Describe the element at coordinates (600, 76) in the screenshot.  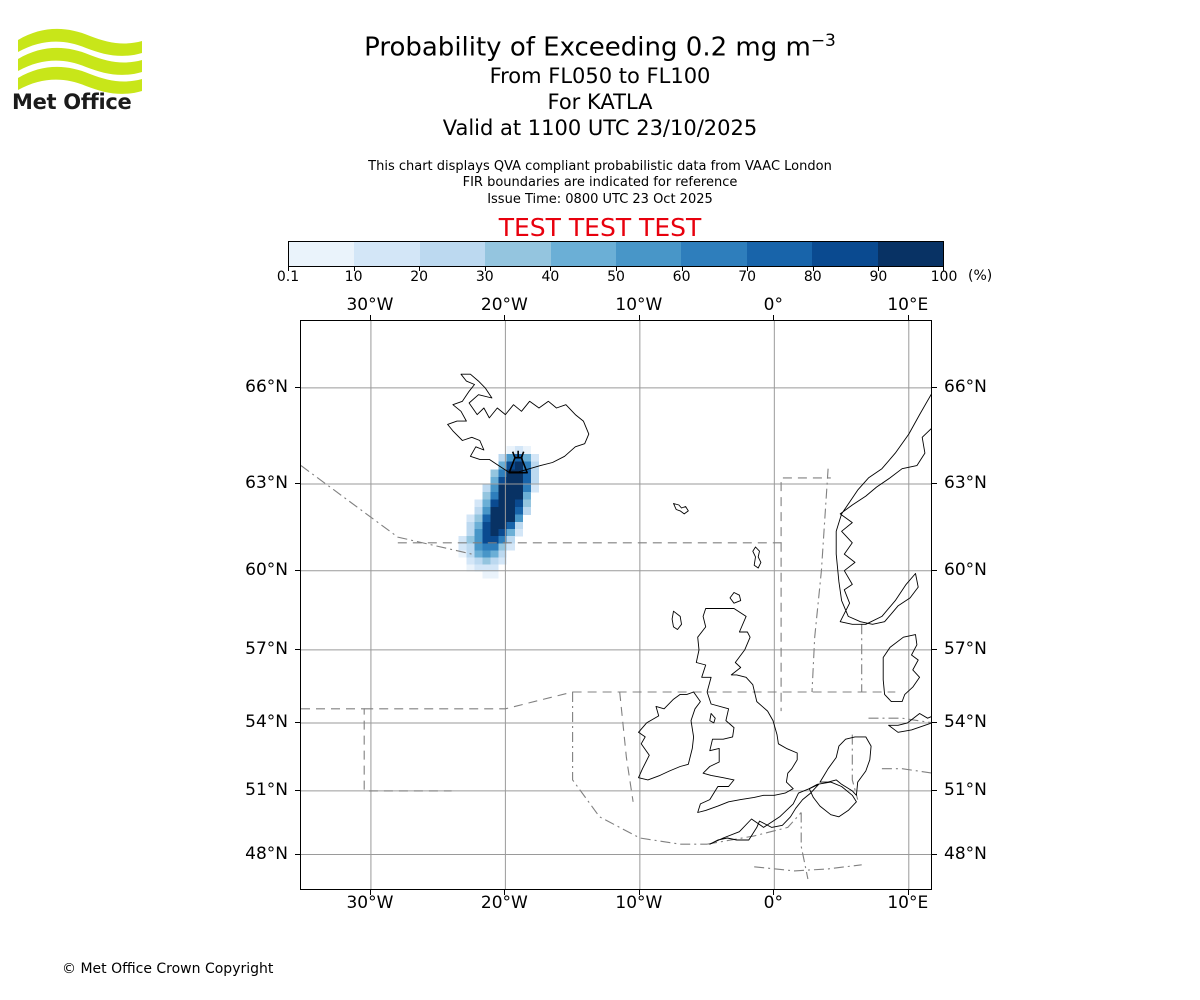
I see `subtitle-flight-levels: From FL050 to FL100` at that location.